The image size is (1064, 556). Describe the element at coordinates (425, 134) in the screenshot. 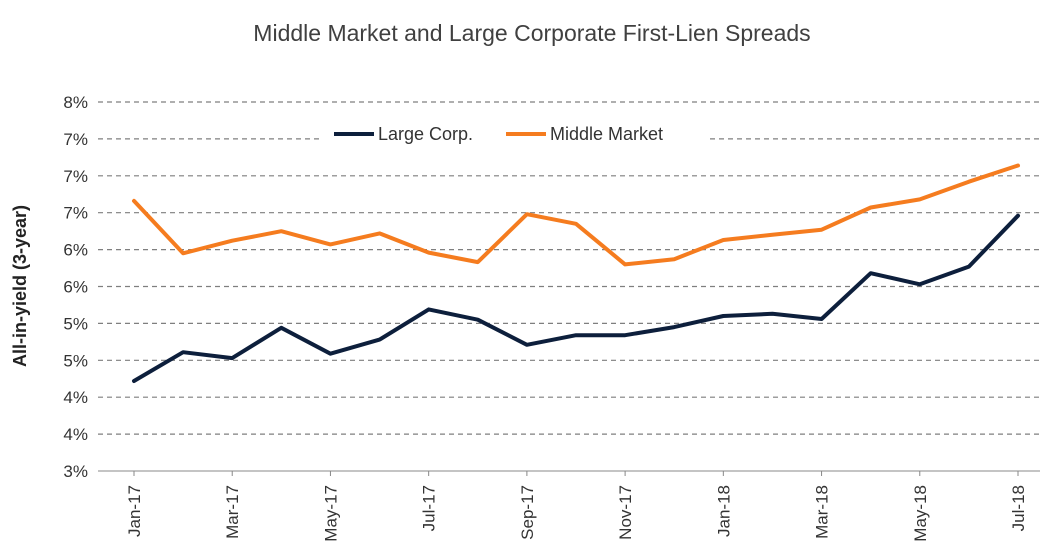

I see `legend-label: Large Corp.` at that location.